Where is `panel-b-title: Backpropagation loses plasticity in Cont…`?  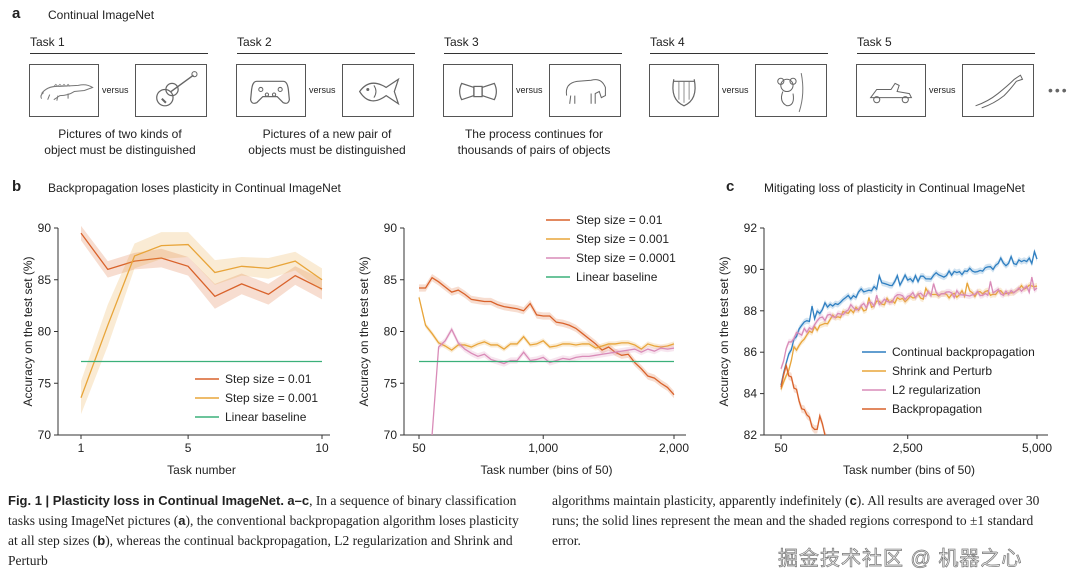 panel-b-title: Backpropagation loses plasticity in Cont… is located at coordinates (194, 188).